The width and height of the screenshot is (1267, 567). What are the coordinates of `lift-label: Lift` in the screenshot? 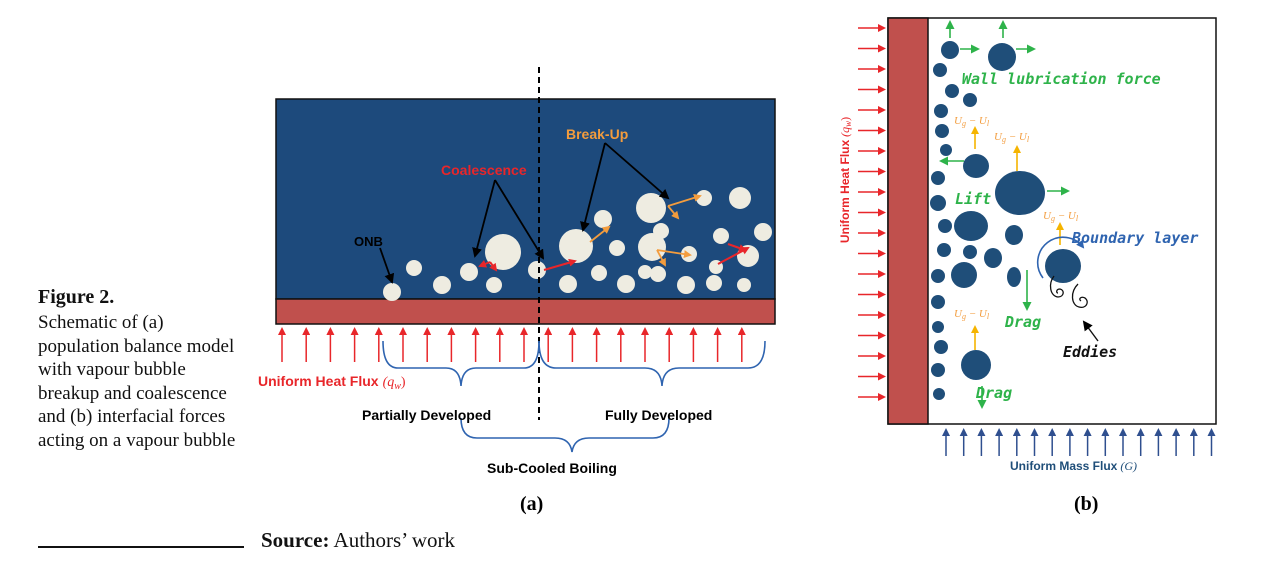 It's located at (973, 199).